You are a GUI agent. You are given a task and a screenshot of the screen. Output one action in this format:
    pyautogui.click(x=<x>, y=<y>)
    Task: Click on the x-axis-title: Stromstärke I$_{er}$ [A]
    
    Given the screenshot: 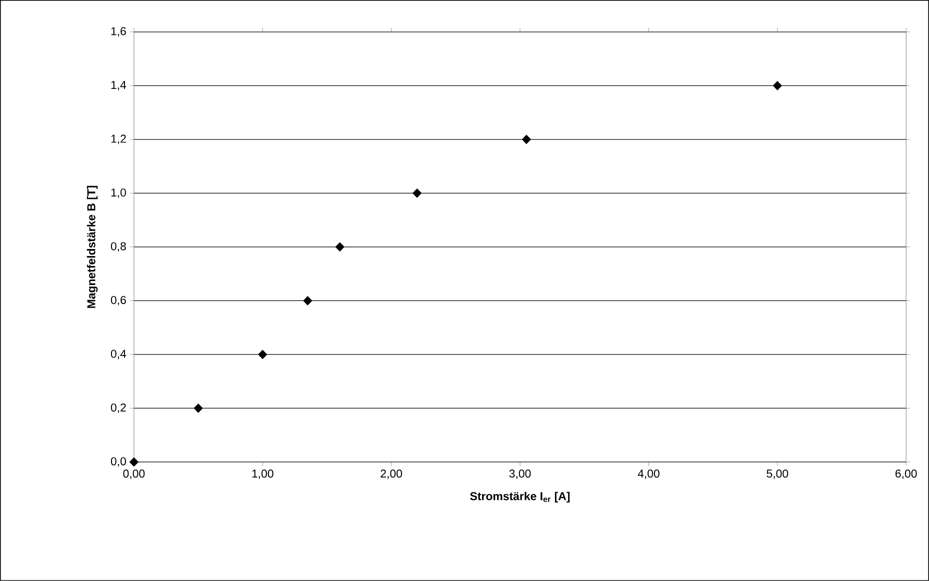 What is the action you would take?
    pyautogui.click(x=520, y=497)
    